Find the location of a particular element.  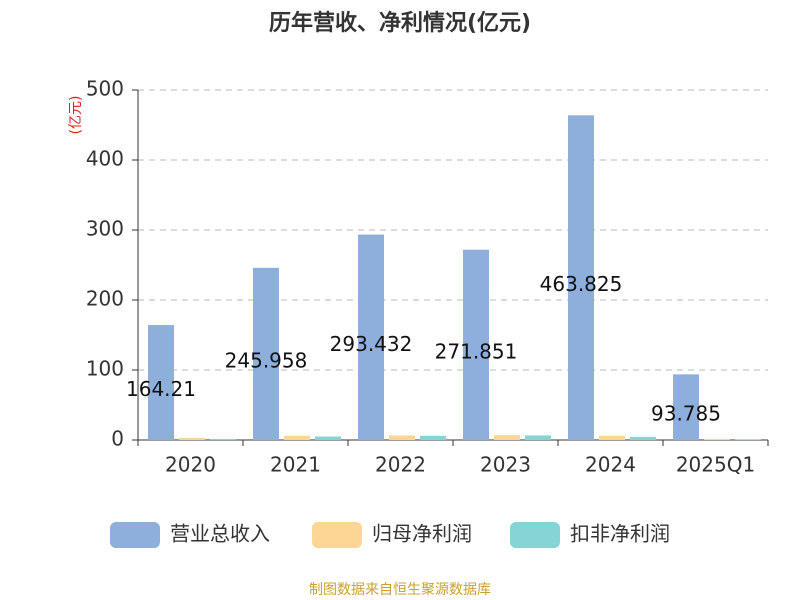

x-tick-label: 2025Q1 is located at coordinates (715, 465).